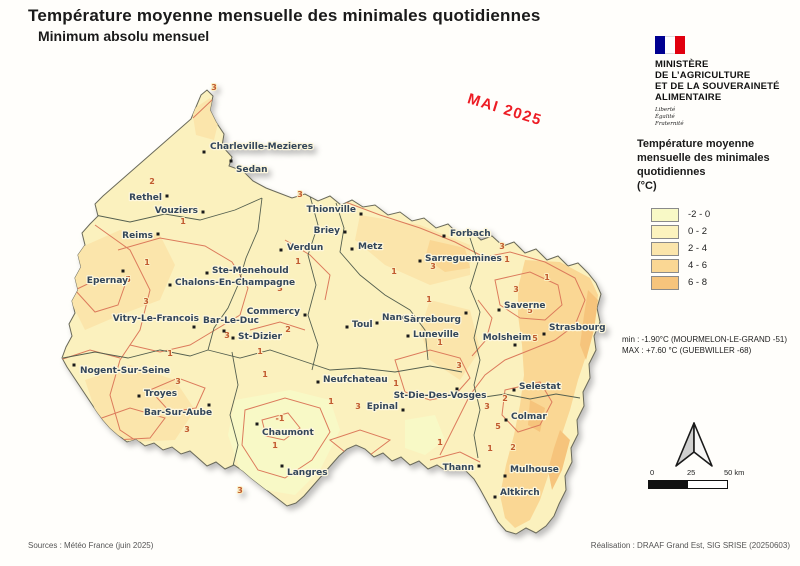  What do you see at coordinates (670, 45) in the screenshot?
I see `french-flag-icon` at bounding box center [670, 45].